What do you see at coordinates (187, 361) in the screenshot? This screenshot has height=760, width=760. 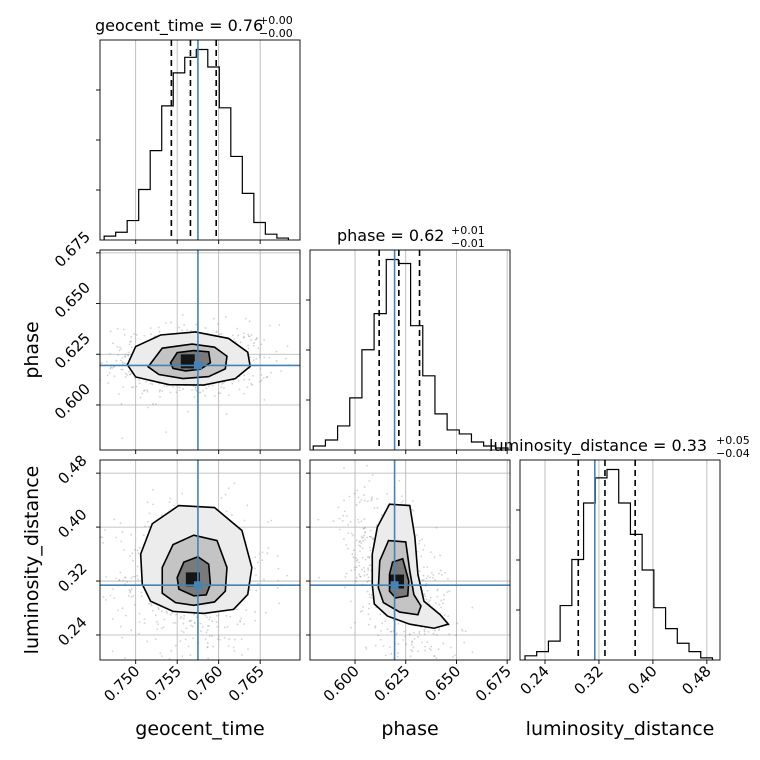 I see `density-peak` at bounding box center [187, 361].